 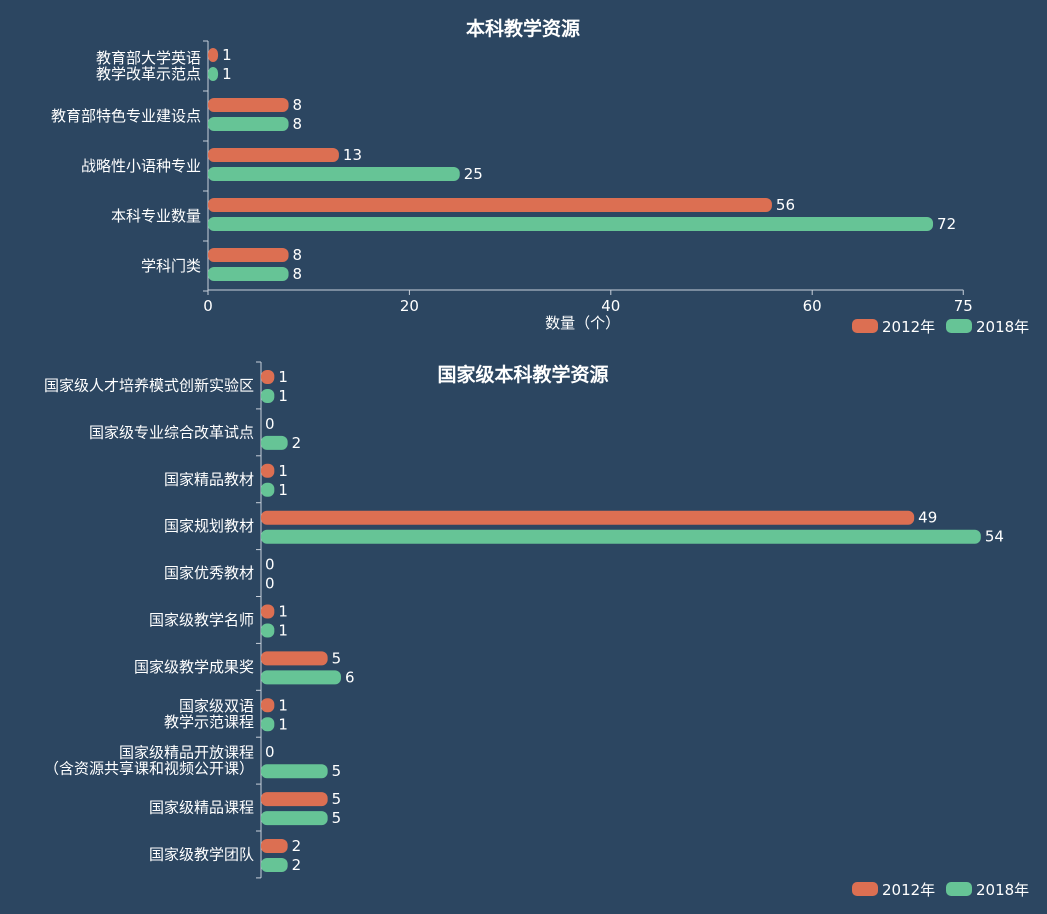 What do you see at coordinates (148, 58) in the screenshot?
I see `category-label: 教育部大学英语` at bounding box center [148, 58].